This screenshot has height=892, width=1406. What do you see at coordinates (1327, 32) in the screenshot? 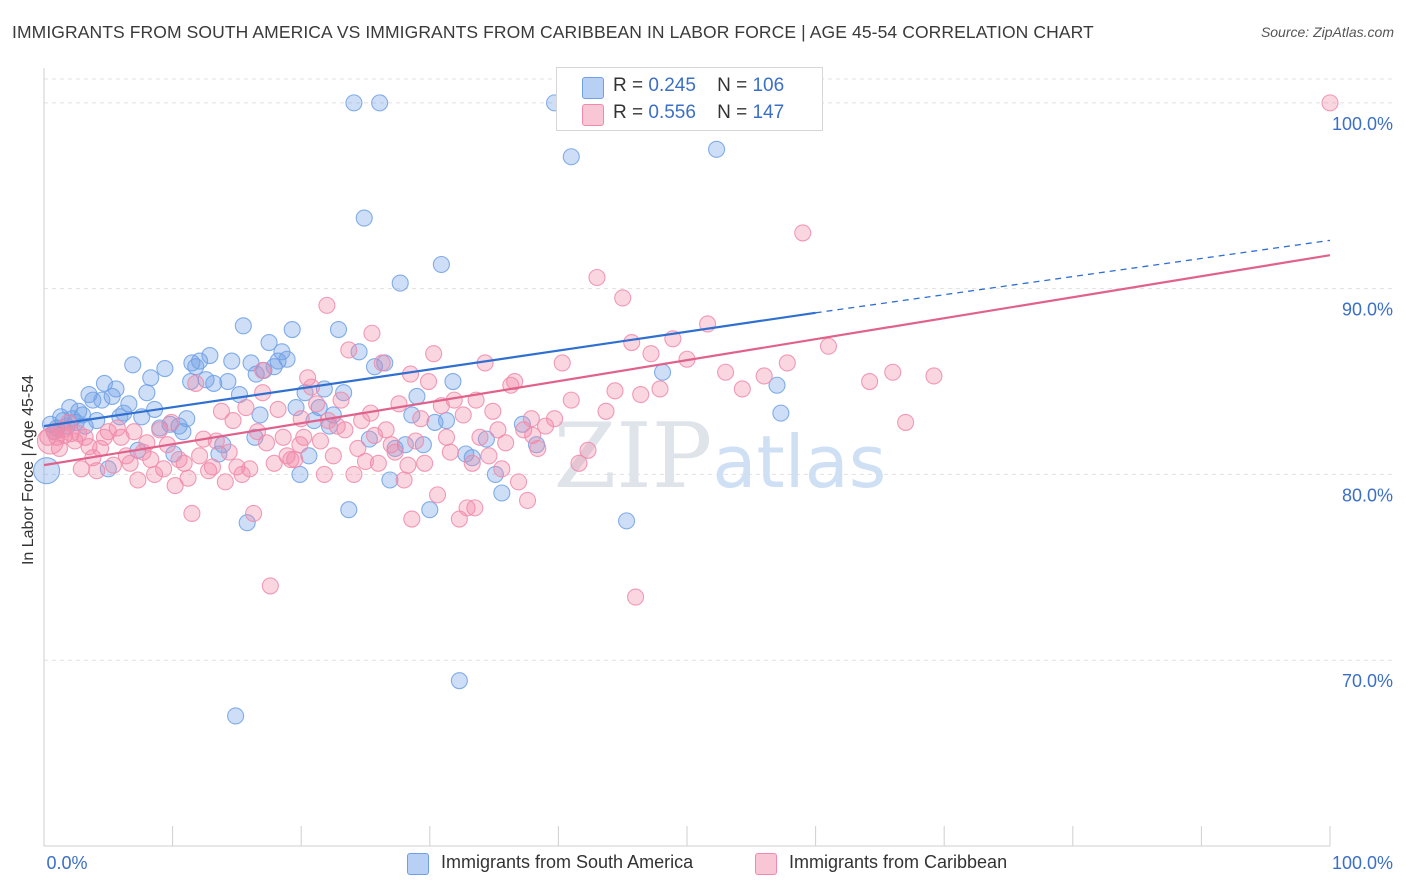
I see `source-label: Source: ZipAtlas.com` at bounding box center [1327, 32].